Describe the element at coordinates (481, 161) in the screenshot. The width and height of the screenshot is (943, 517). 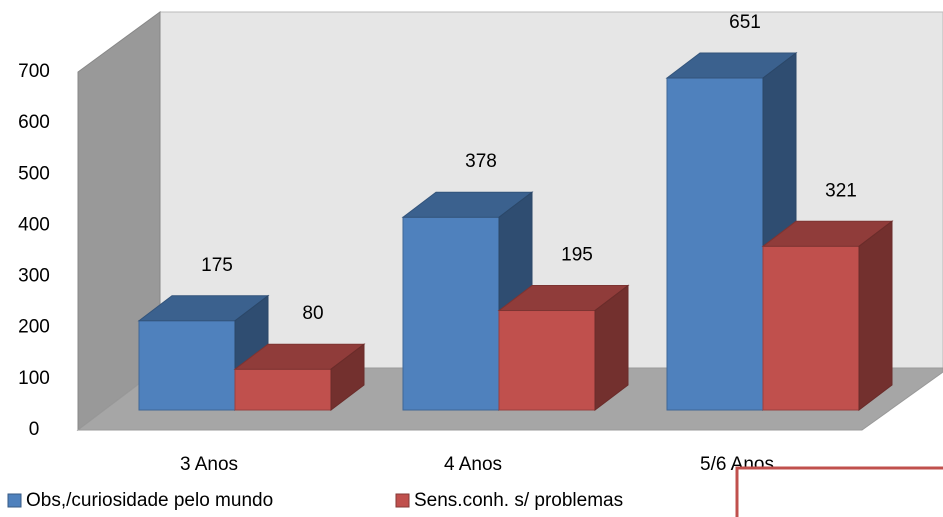
I see `value-label: 378` at that location.